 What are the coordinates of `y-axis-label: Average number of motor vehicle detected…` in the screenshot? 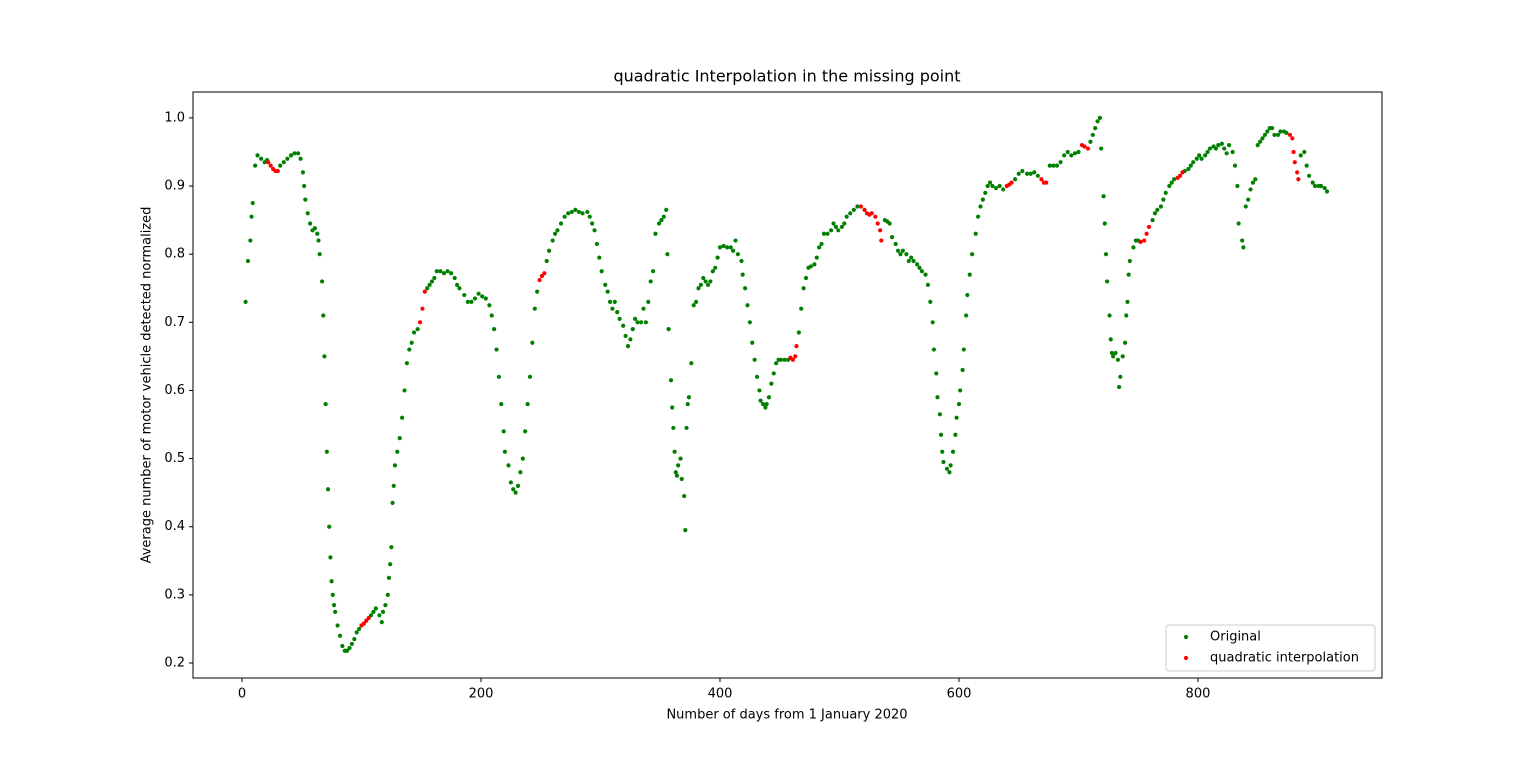 It's located at (147, 385).